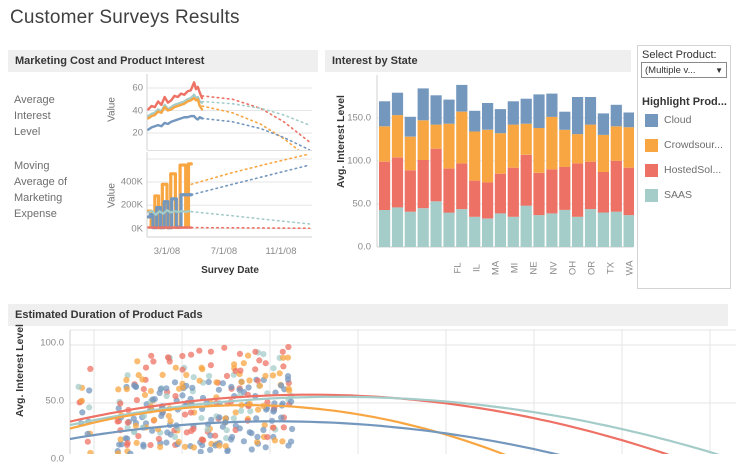  Describe the element at coordinates (668, 120) in the screenshot. I see `legend-item-cloud: Cloud` at that location.